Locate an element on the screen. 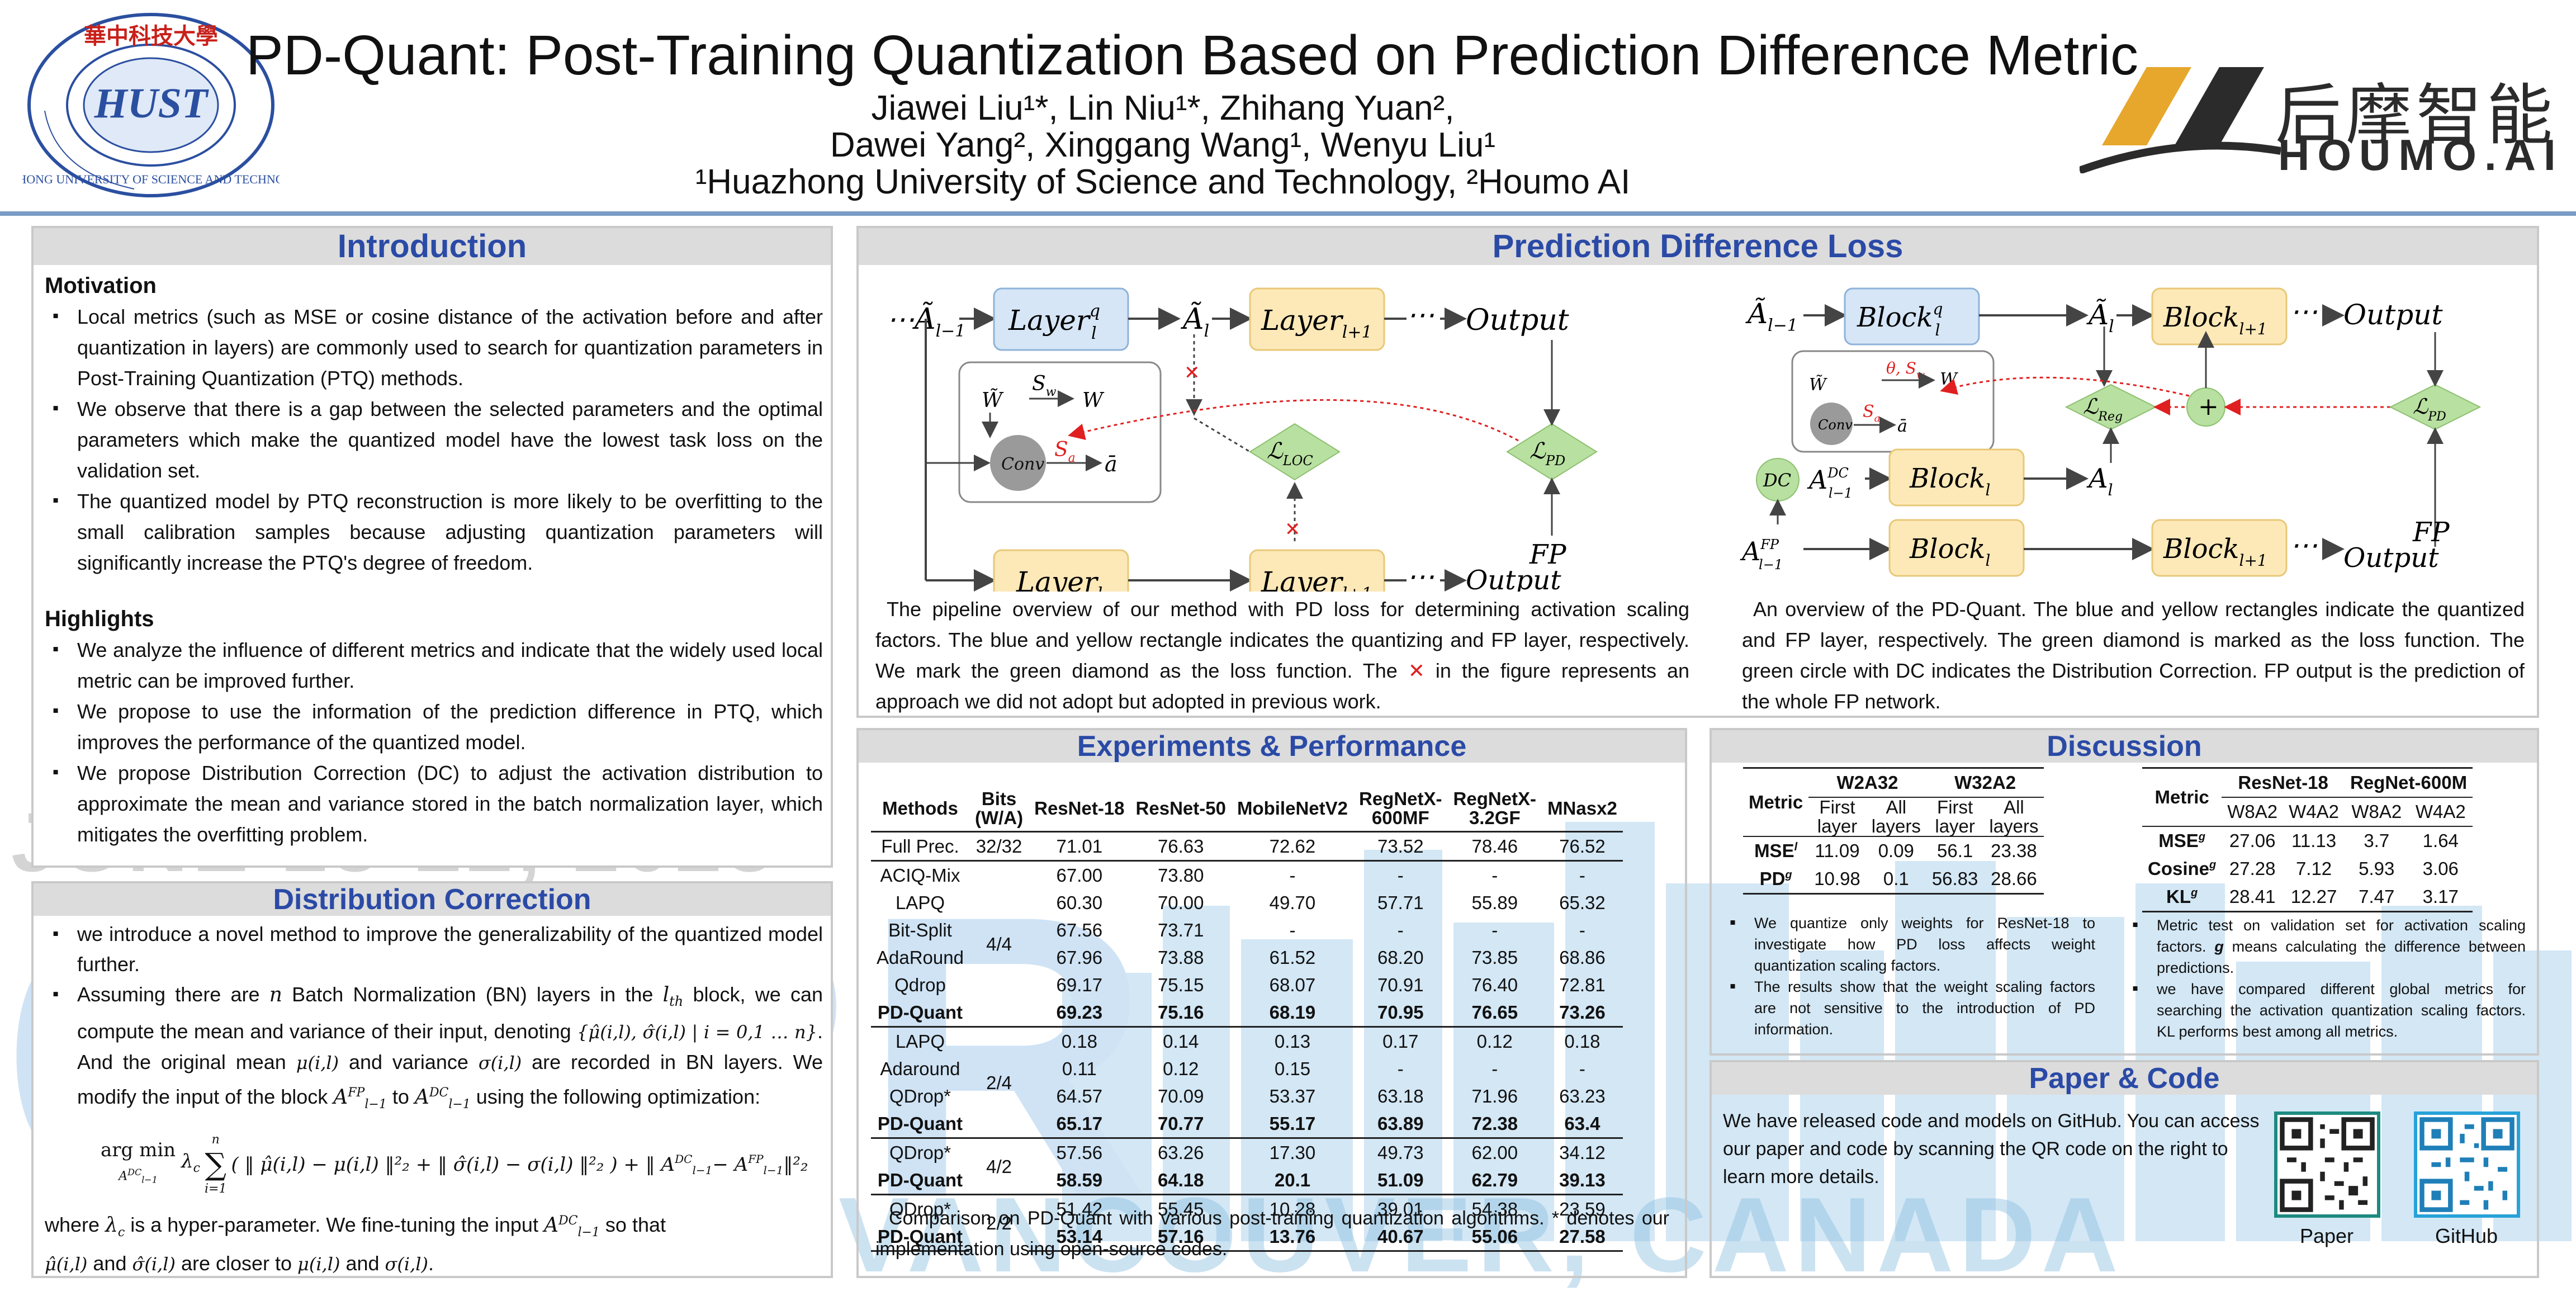  row-method: Bit-Split is located at coordinates (920, 930).